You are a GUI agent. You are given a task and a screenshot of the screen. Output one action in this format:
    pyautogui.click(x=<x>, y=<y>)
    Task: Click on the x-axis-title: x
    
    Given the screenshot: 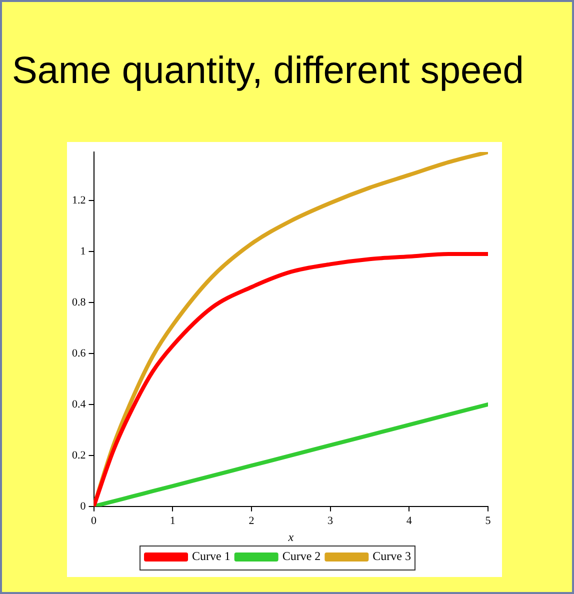 What is the action you would take?
    pyautogui.click(x=290, y=537)
    